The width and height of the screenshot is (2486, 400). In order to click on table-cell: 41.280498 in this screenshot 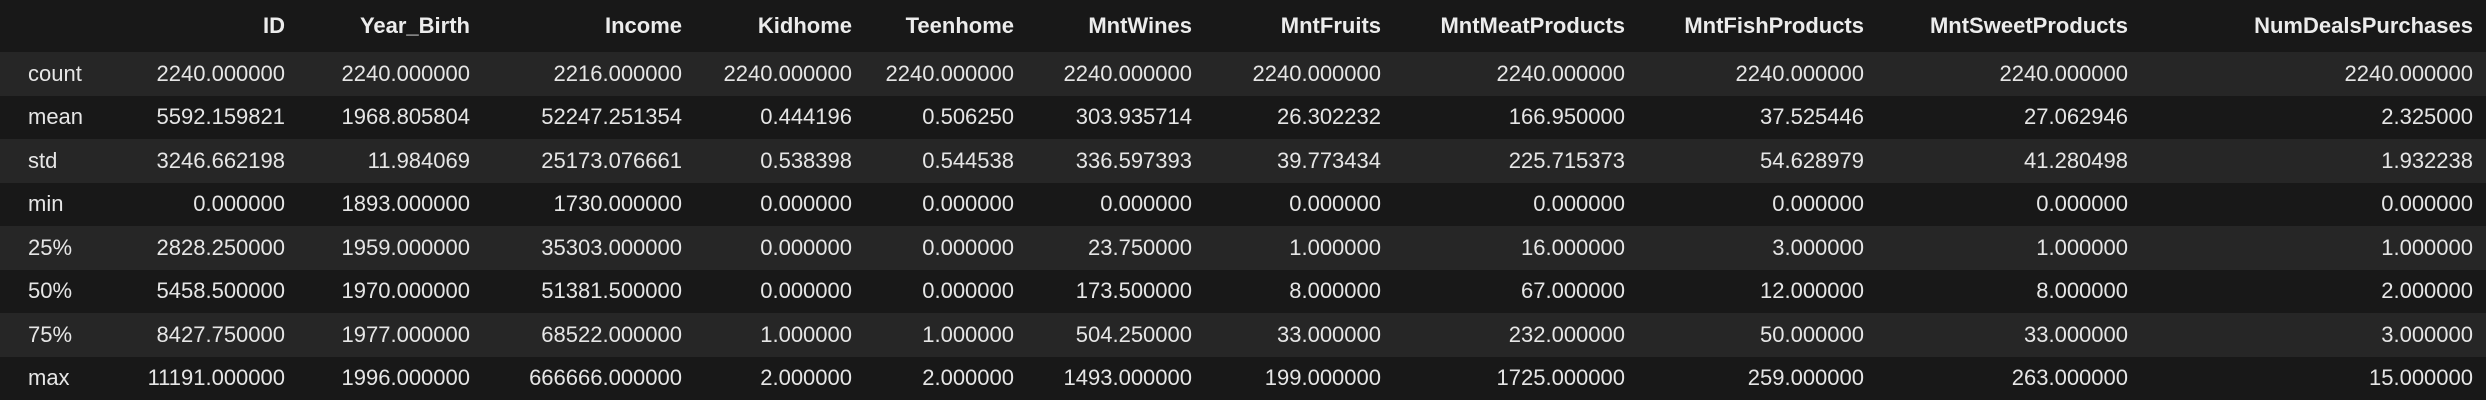, I will do `click(2076, 160)`.